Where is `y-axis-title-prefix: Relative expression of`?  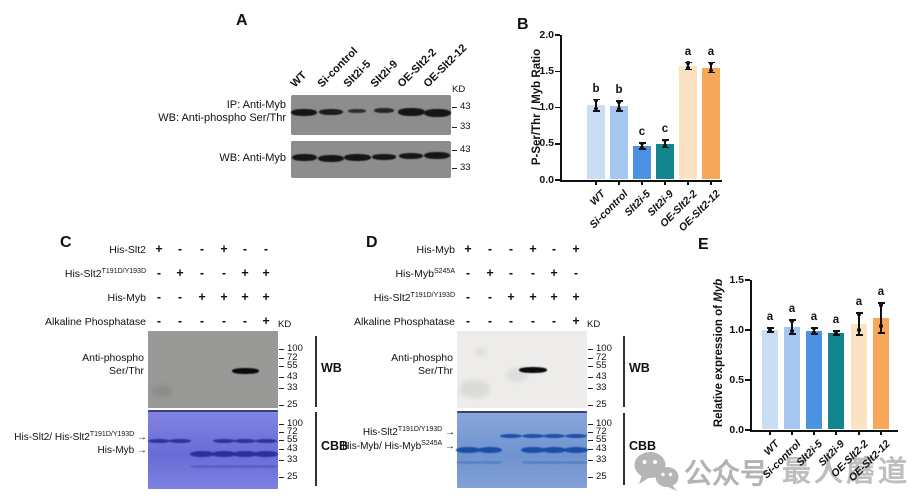 y-axis-title-prefix: Relative expression of is located at coordinates (719, 364).